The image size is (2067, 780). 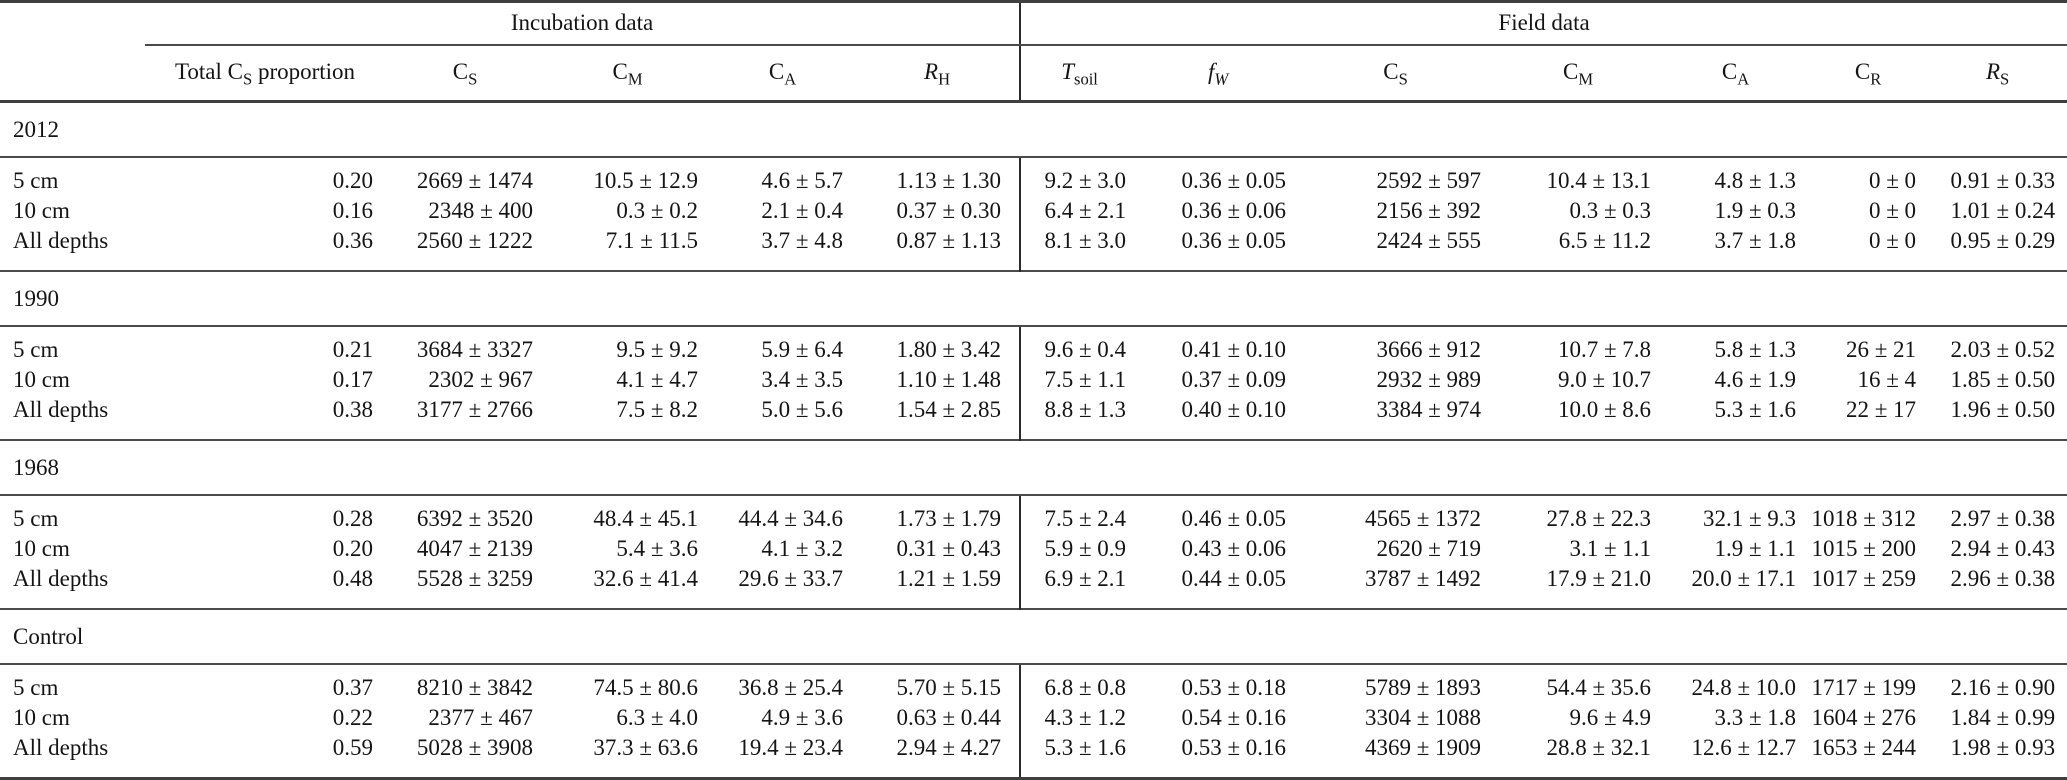 What do you see at coordinates (1033, 467) in the screenshot?
I see `group-label-row: 1968` at bounding box center [1033, 467].